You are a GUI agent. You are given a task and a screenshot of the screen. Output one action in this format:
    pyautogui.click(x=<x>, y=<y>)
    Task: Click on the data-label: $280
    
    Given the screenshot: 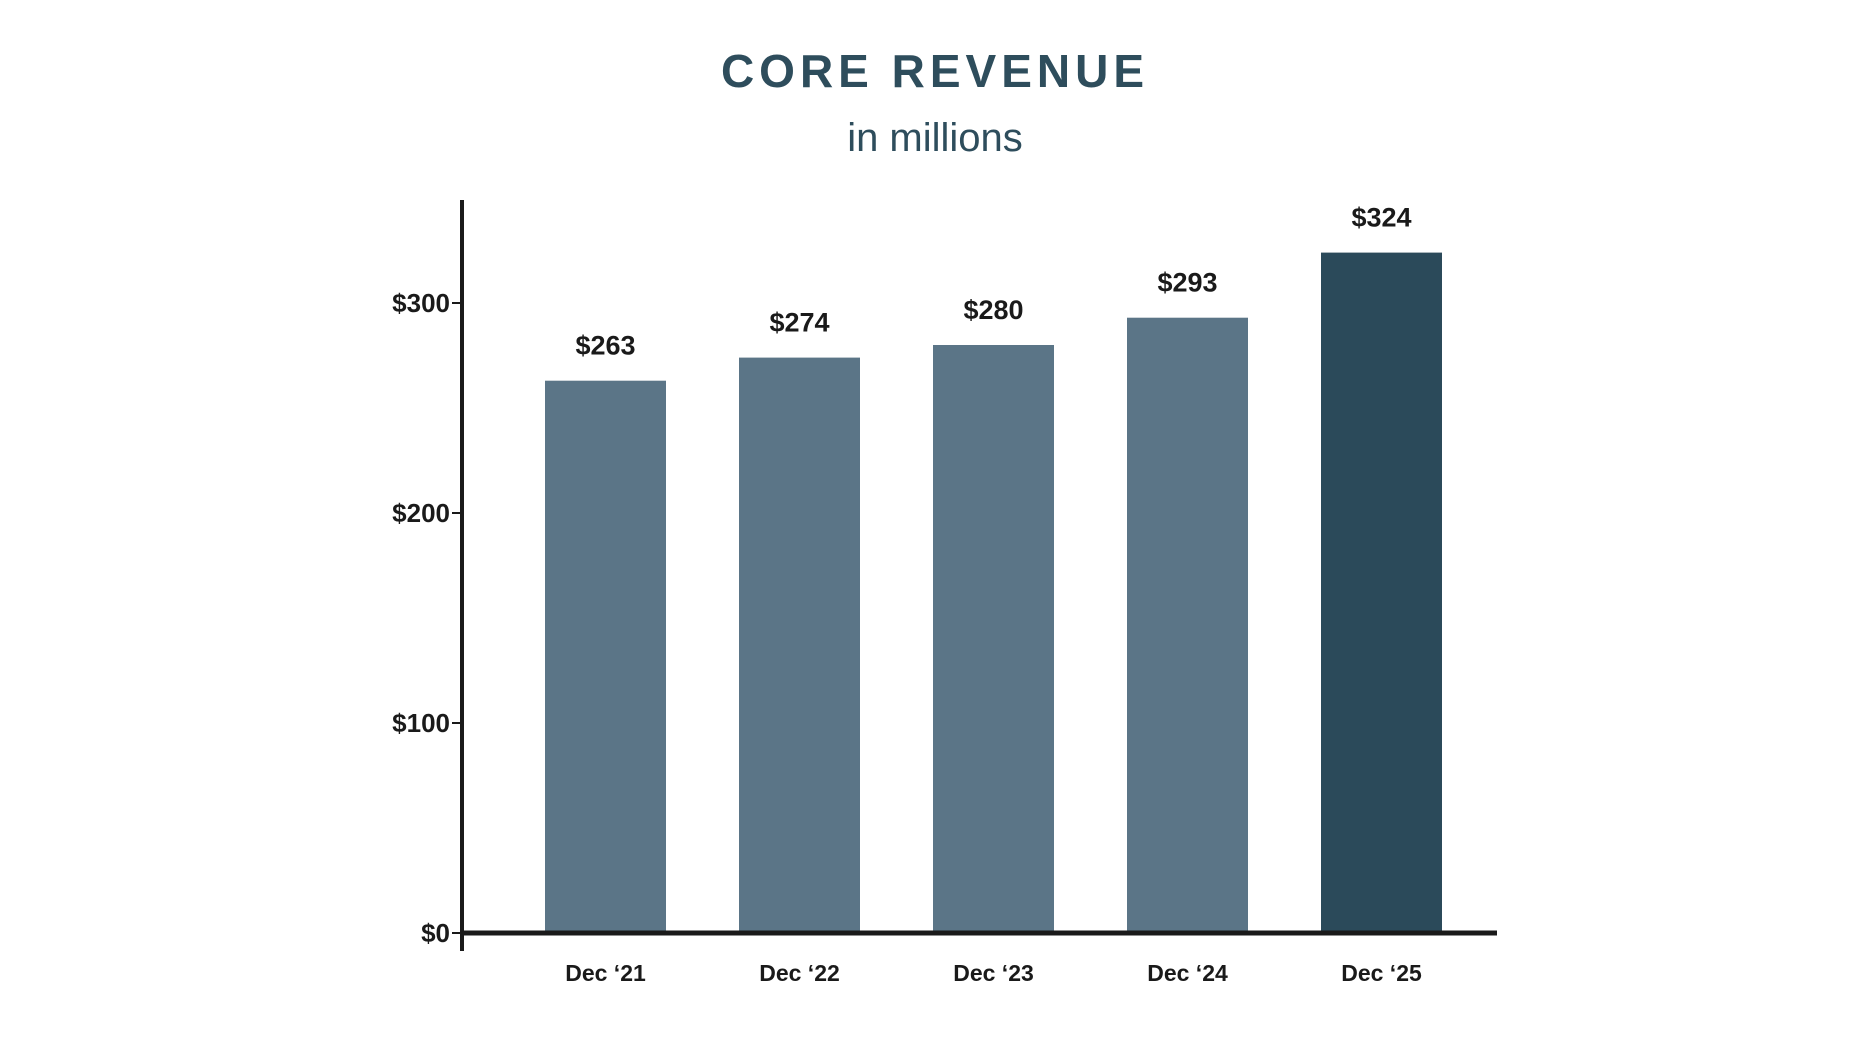 What is the action you would take?
    pyautogui.click(x=993, y=310)
    